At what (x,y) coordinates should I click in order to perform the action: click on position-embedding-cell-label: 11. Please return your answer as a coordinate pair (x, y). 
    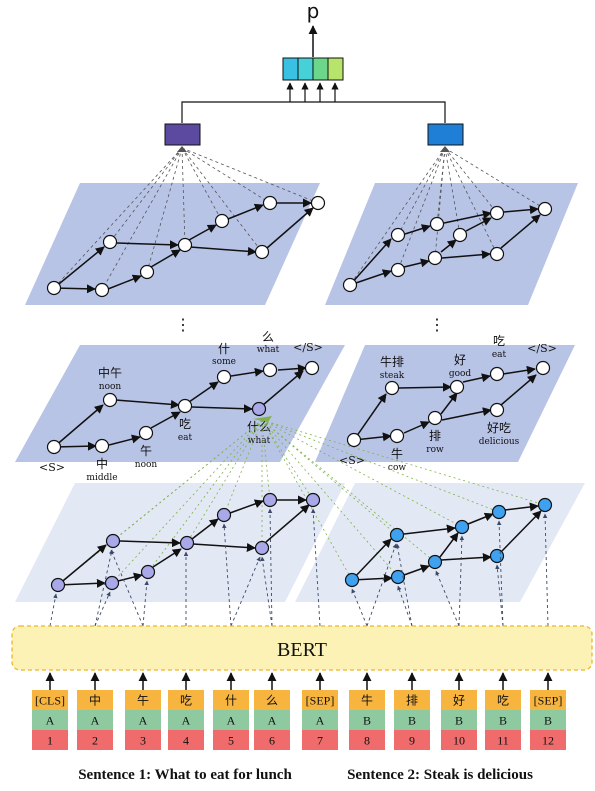
    Looking at the image, I should click on (503, 741).